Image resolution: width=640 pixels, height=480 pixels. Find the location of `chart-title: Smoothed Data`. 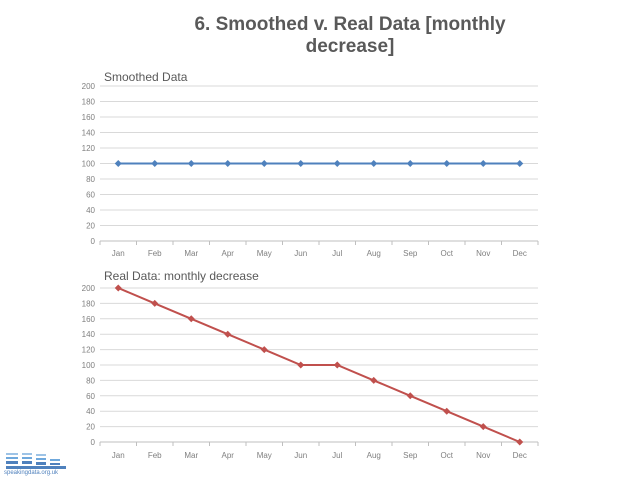

chart-title: Smoothed Data is located at coordinates (146, 77).